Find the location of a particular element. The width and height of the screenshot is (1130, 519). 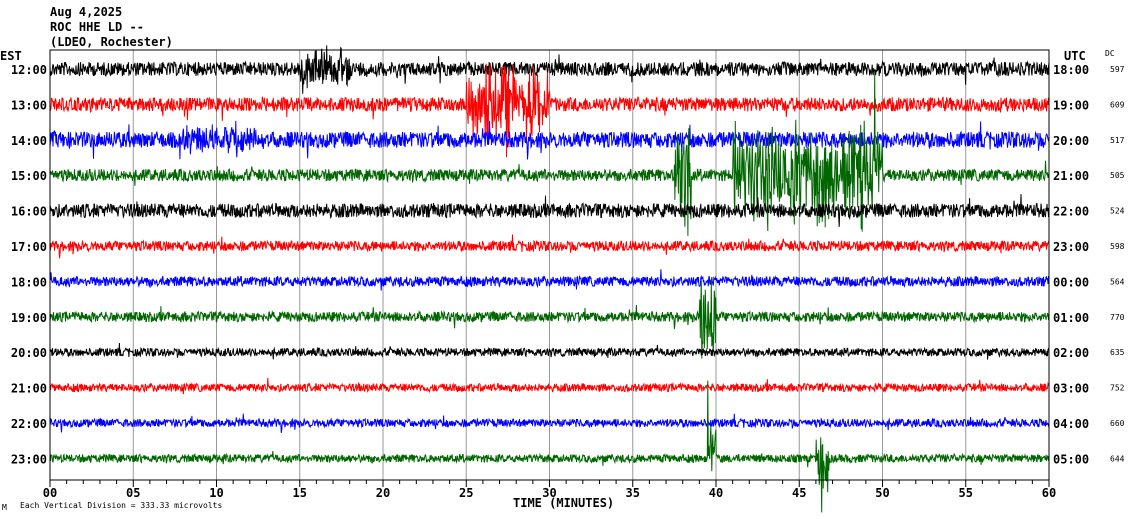

dc-value: 770 is located at coordinates (1117, 317).